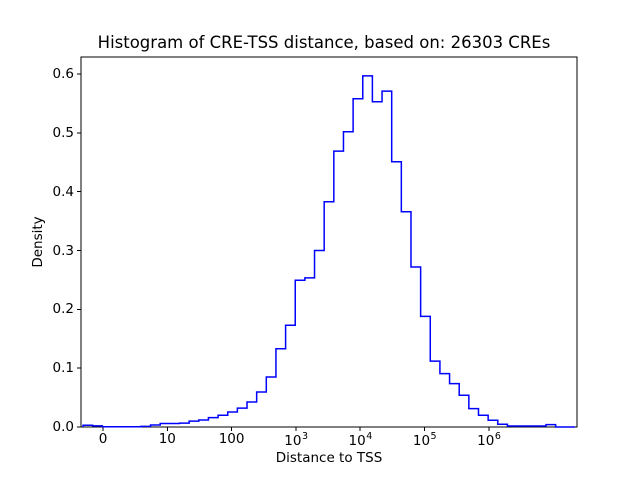 The height and width of the screenshot is (480, 640). I want to click on x-tick-label: 100, so click(231, 439).